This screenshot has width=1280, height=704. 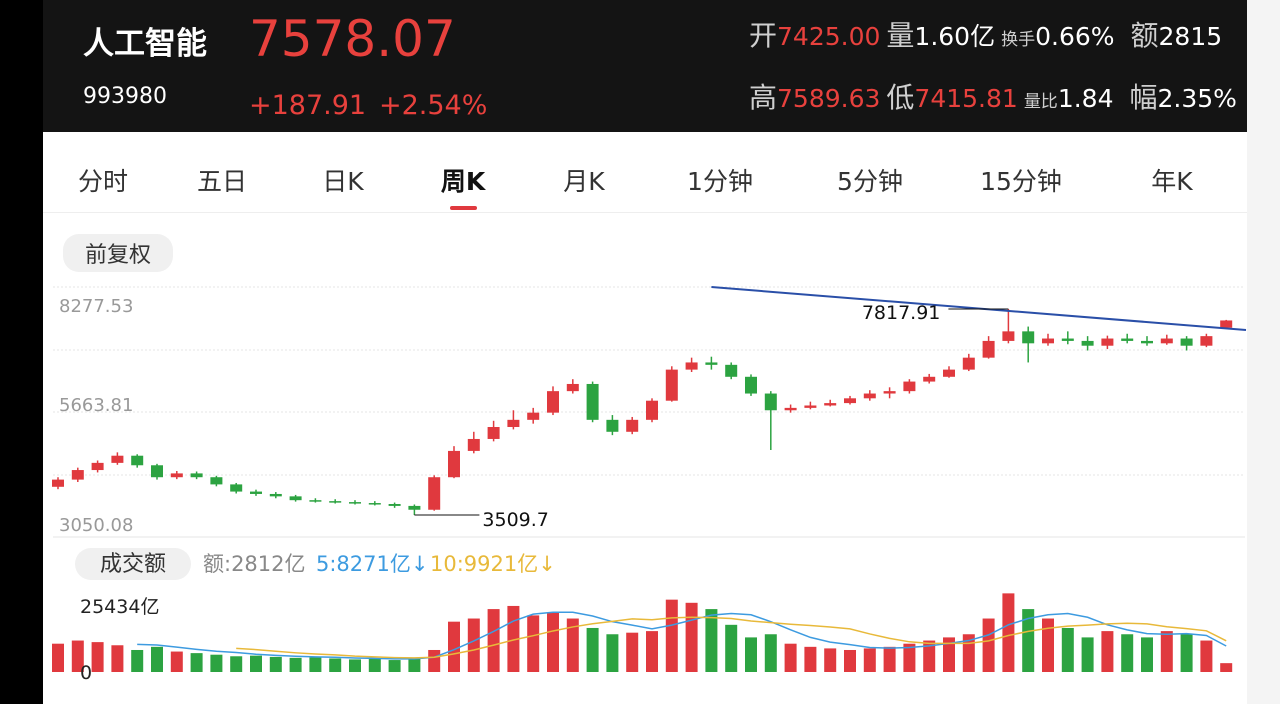 I want to click on tab: 周K, so click(x=463, y=181).